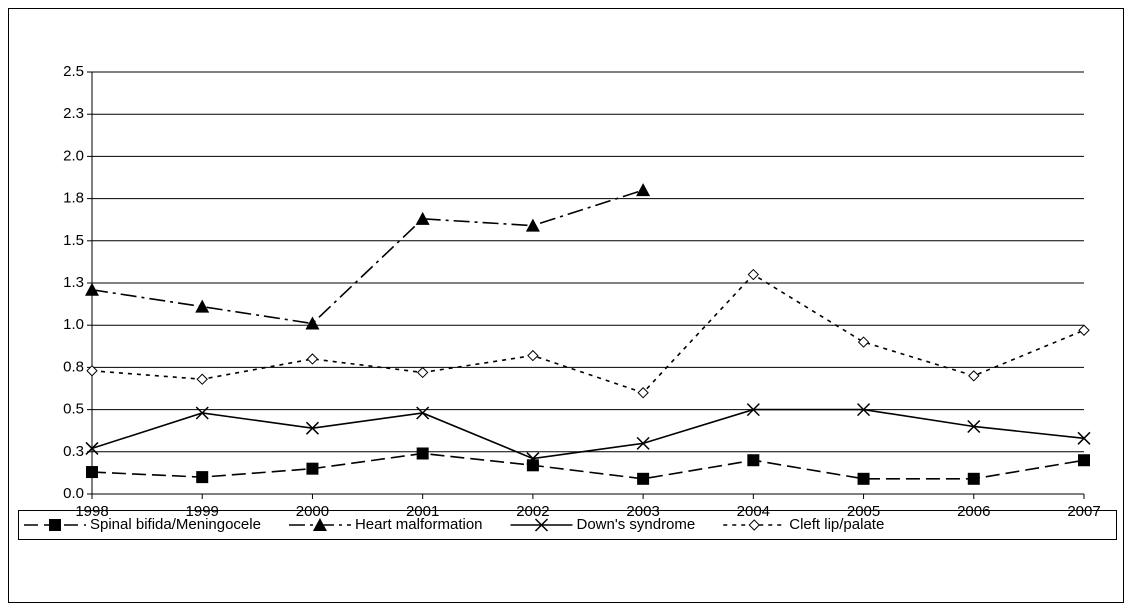 The image size is (1132, 611). Describe the element at coordinates (863, 511) in the screenshot. I see `x-tick-label: 2005` at that location.